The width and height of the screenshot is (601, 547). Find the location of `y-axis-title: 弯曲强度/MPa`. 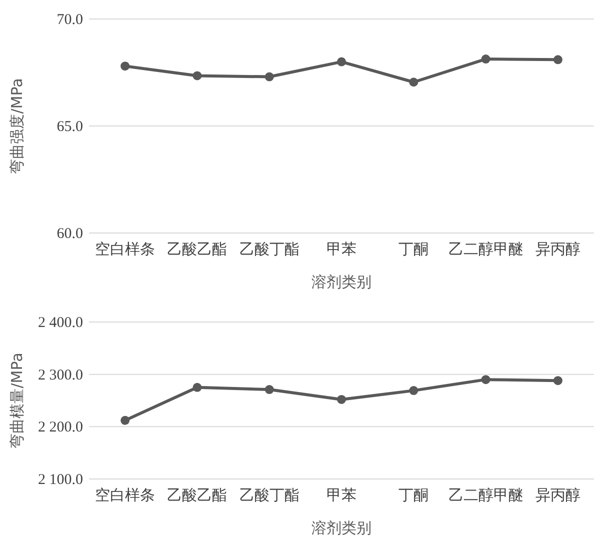

y-axis-title: 弯曲强度/MPa is located at coordinates (17, 126).